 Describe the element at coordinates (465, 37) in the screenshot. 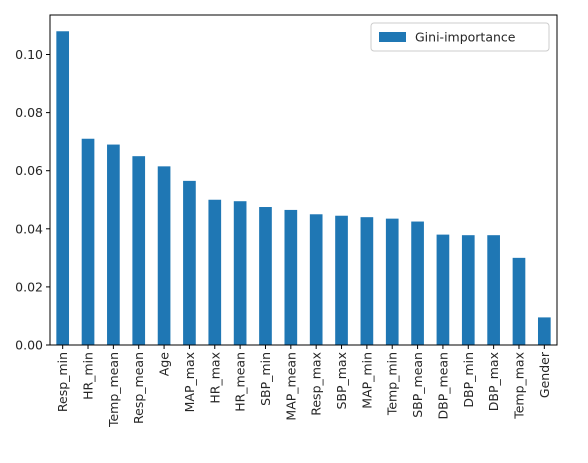

I see `legend-label: Gini-importance` at that location.